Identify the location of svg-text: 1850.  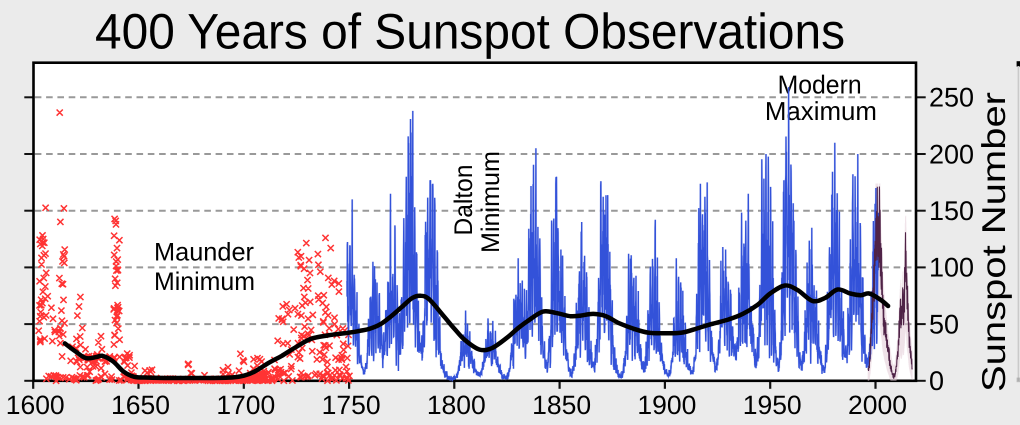
(561, 405).